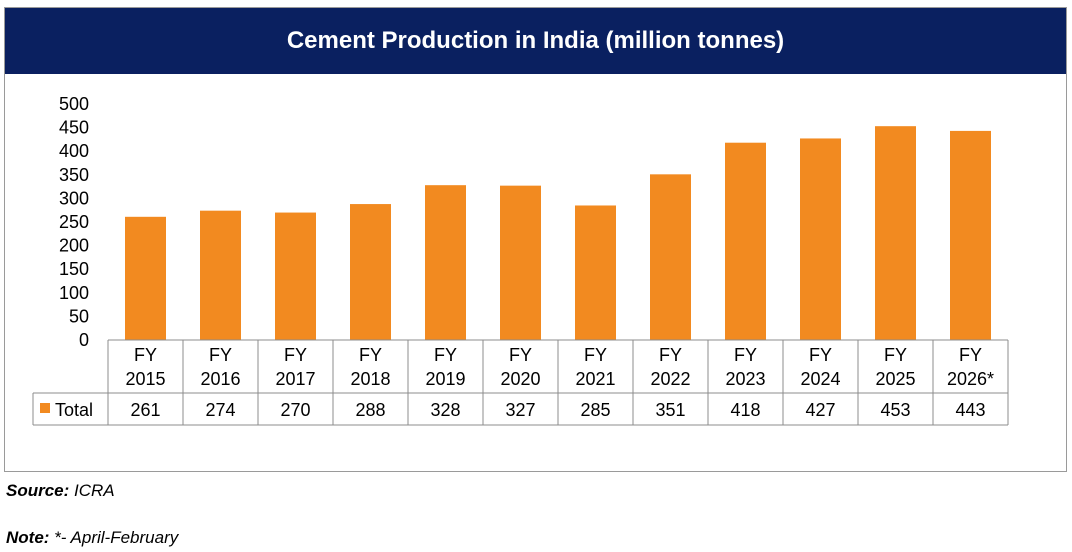 Image resolution: width=1072 pixels, height=552 pixels. Describe the element at coordinates (520, 379) in the screenshot. I see `x-tick-label: 2020` at that location.